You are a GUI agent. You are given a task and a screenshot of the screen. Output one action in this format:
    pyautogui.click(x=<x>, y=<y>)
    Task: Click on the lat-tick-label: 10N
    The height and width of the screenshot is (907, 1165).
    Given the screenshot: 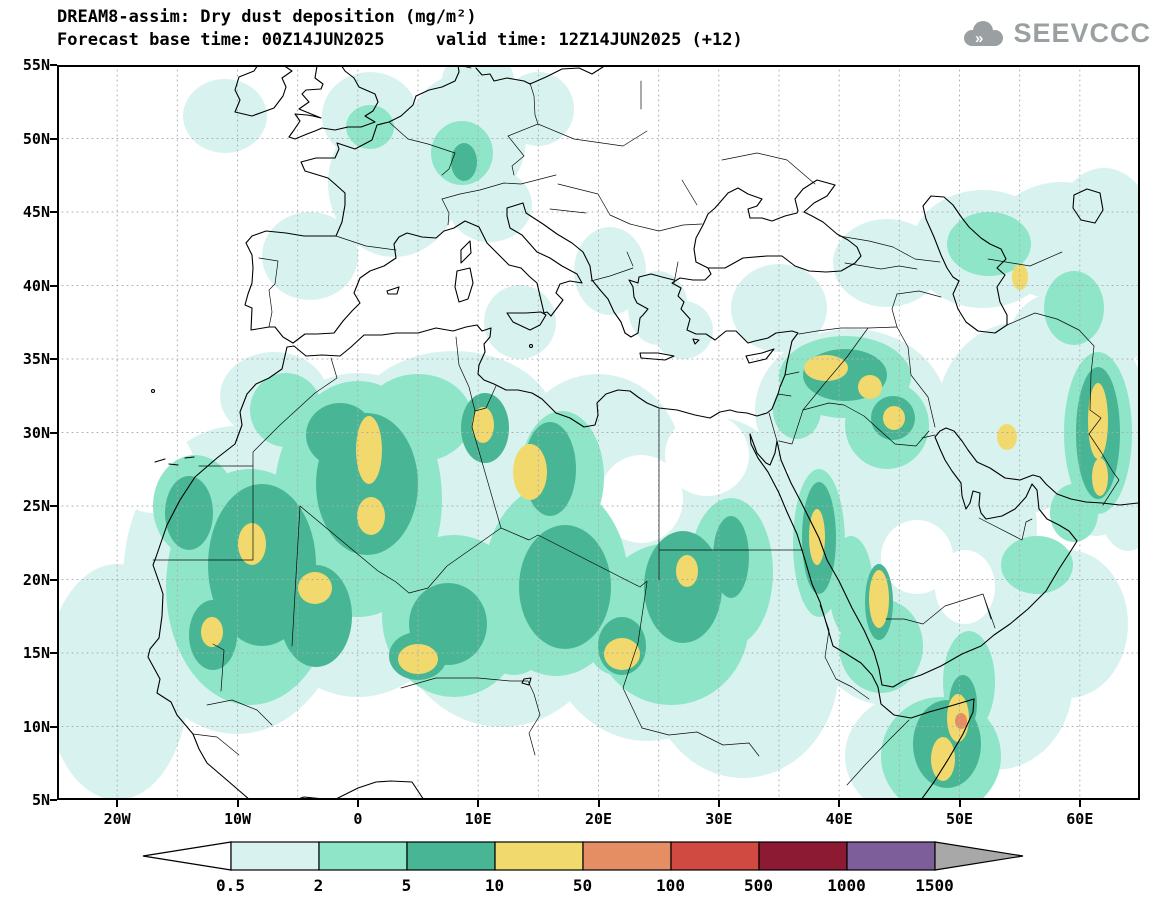 What is the action you would take?
    pyautogui.click(x=36, y=726)
    